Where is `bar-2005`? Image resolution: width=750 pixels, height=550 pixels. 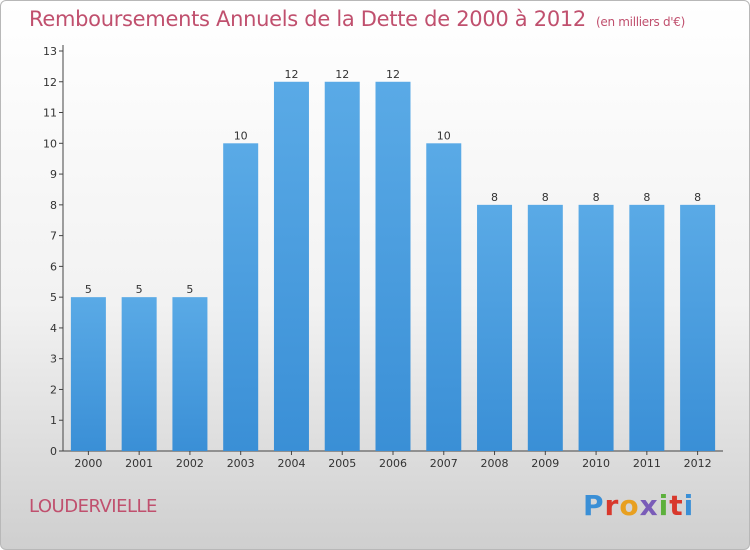 bar-2005 is located at coordinates (342, 266).